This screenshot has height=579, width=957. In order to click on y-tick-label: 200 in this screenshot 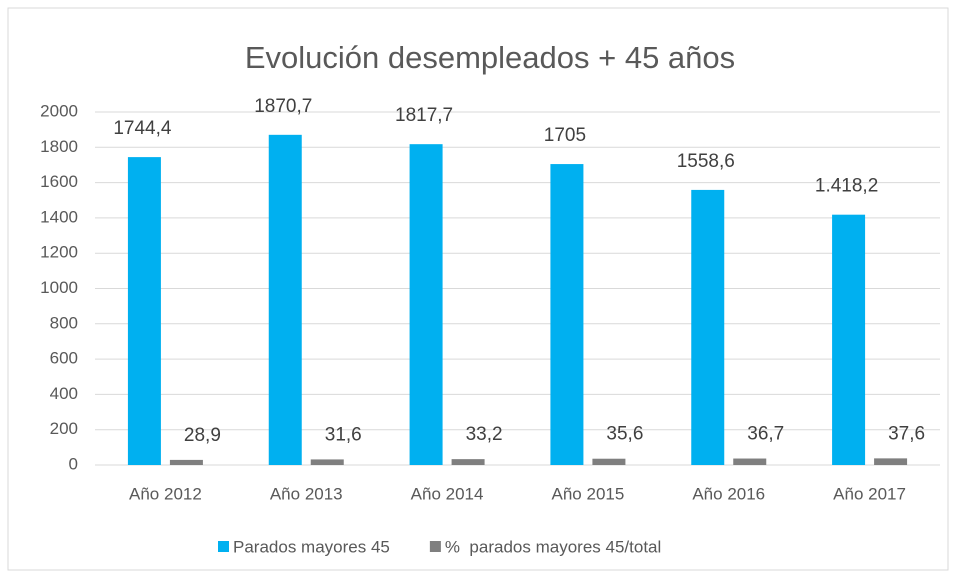, I will do `click(64, 428)`.